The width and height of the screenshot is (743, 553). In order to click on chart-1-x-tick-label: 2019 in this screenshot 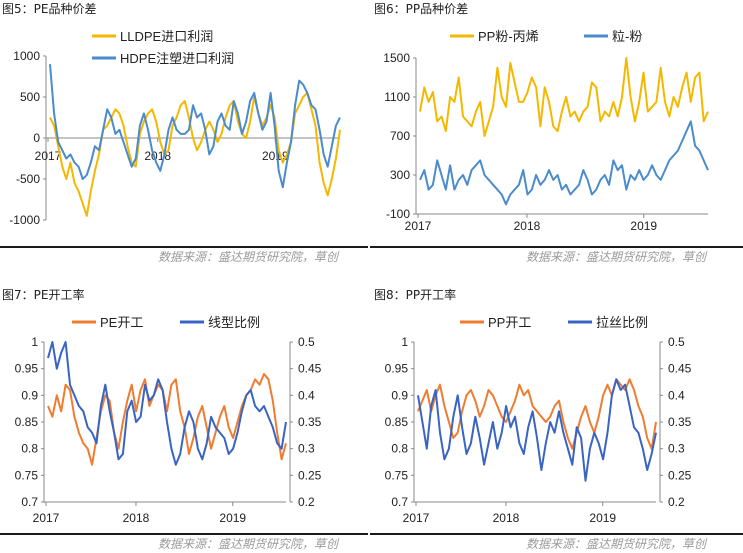, I will do `click(275, 156)`.